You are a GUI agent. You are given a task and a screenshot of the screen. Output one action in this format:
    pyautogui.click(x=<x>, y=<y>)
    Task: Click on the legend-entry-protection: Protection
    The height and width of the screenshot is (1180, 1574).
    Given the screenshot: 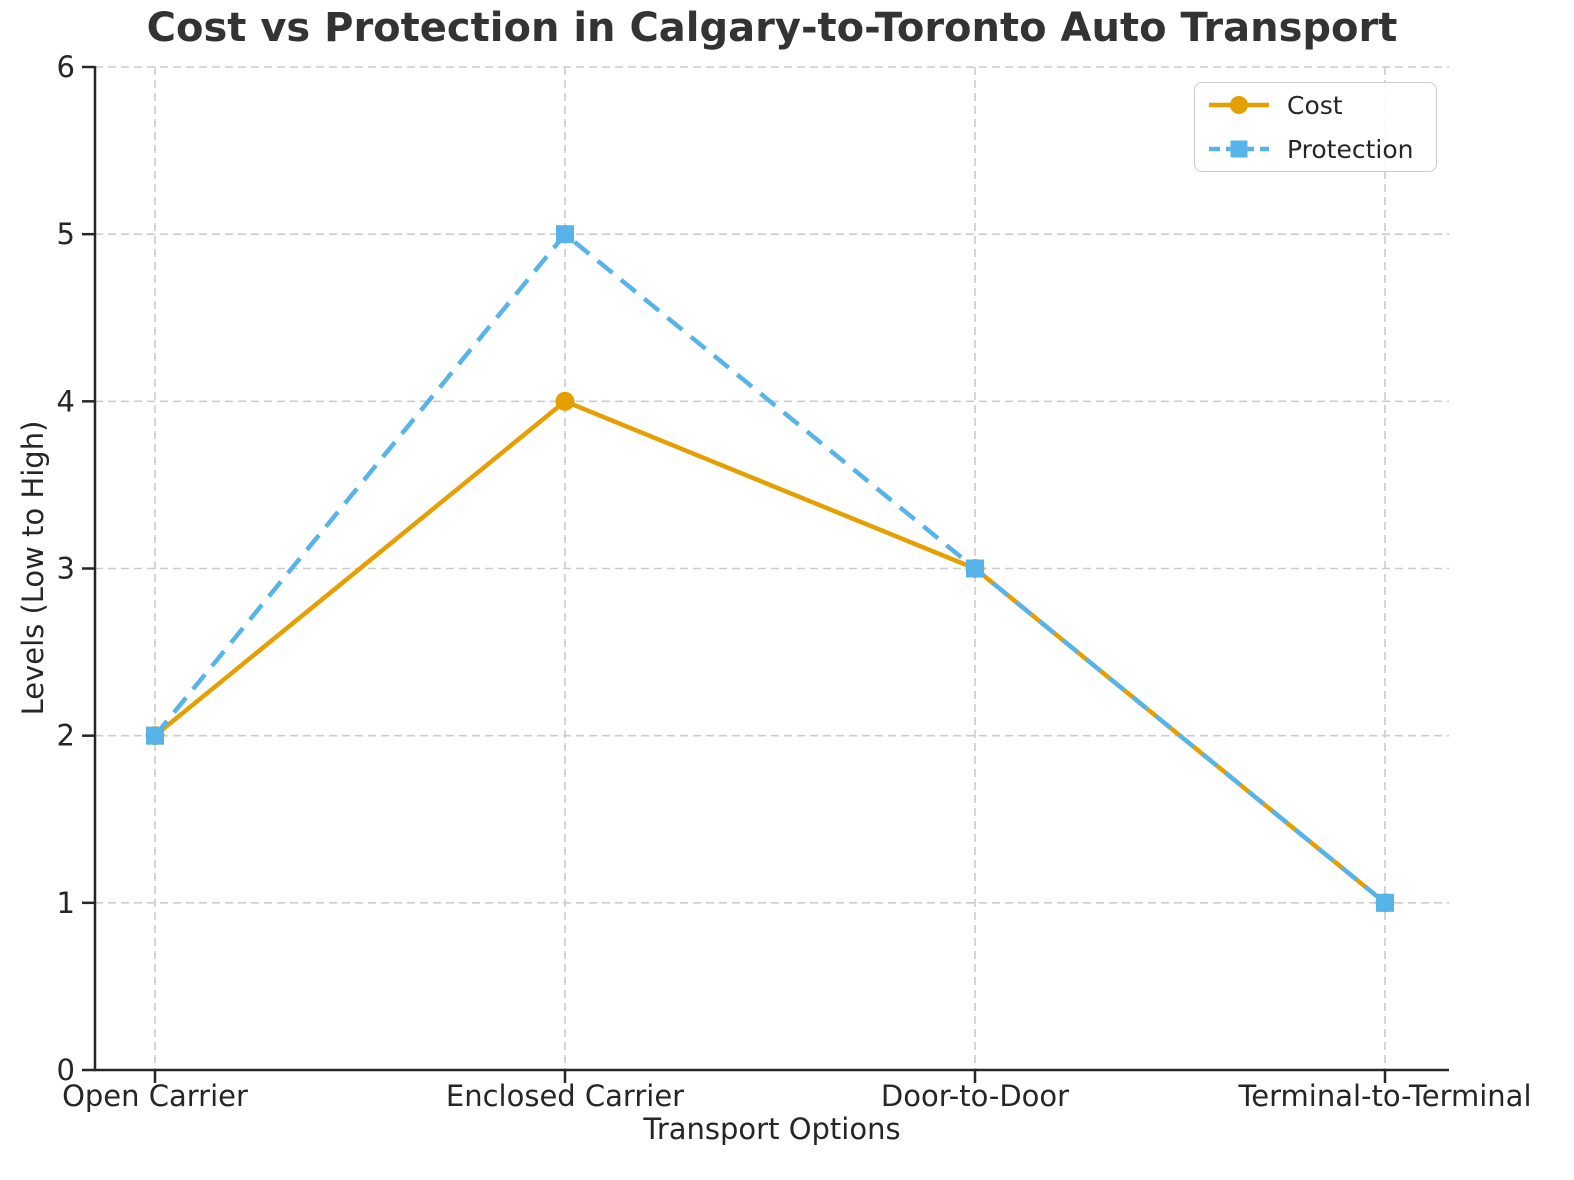 What is the action you would take?
    pyautogui.click(x=1315, y=149)
    